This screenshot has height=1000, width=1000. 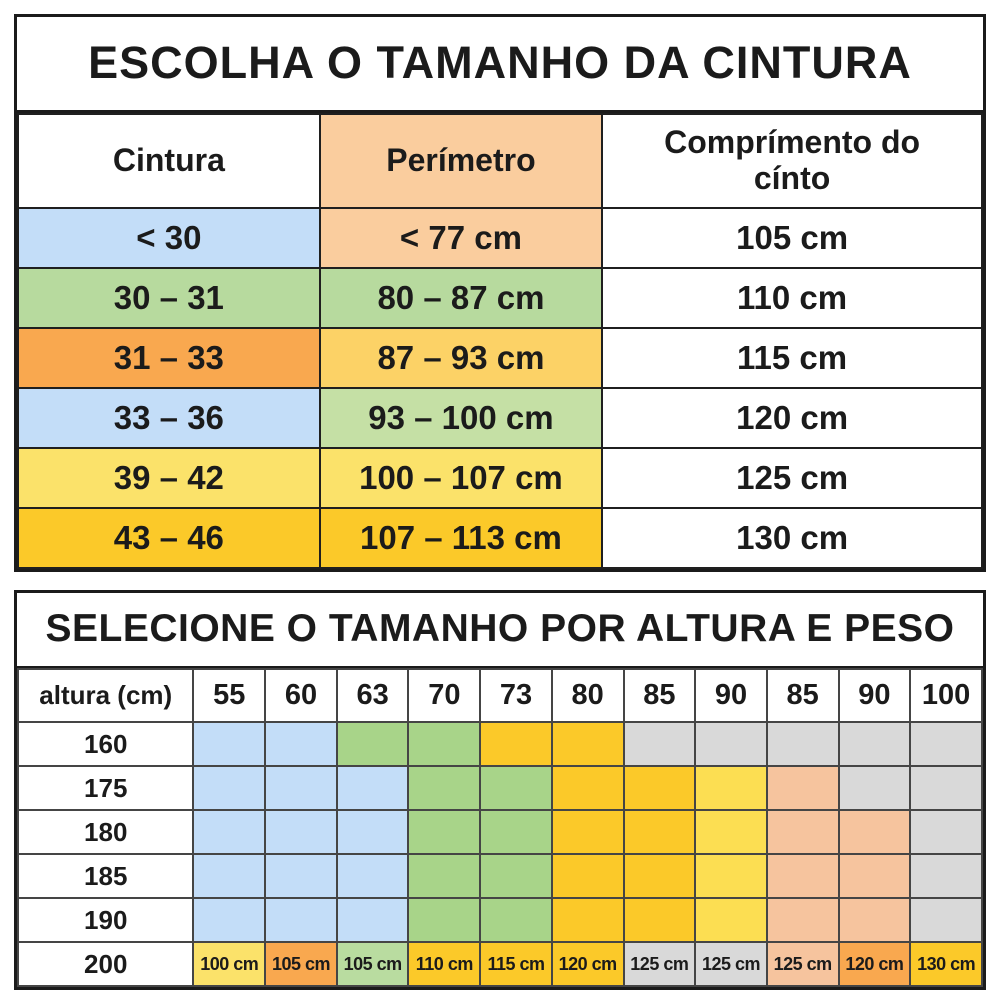 What do you see at coordinates (169, 161) in the screenshot?
I see `column-header: Cintura` at bounding box center [169, 161].